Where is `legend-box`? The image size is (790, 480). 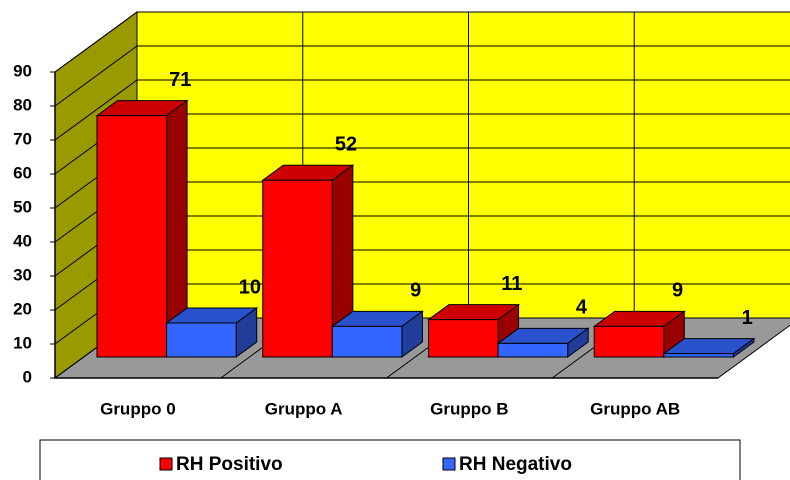 legend-box is located at coordinates (390, 459).